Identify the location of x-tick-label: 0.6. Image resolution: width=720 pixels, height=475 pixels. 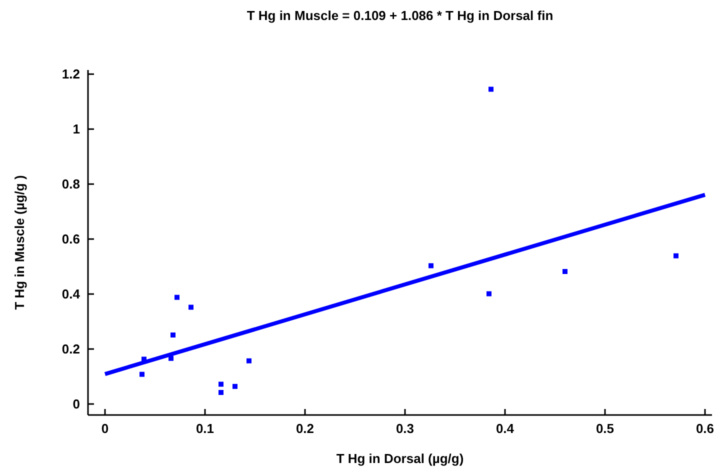
(705, 428).